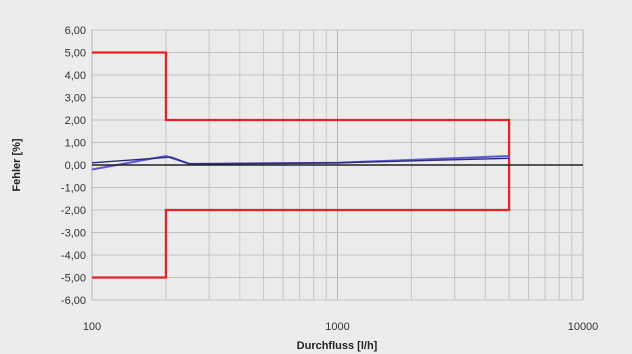 This screenshot has height=354, width=632. Describe the element at coordinates (75, 76) in the screenshot. I see `y-tick-label: 4,00` at that location.